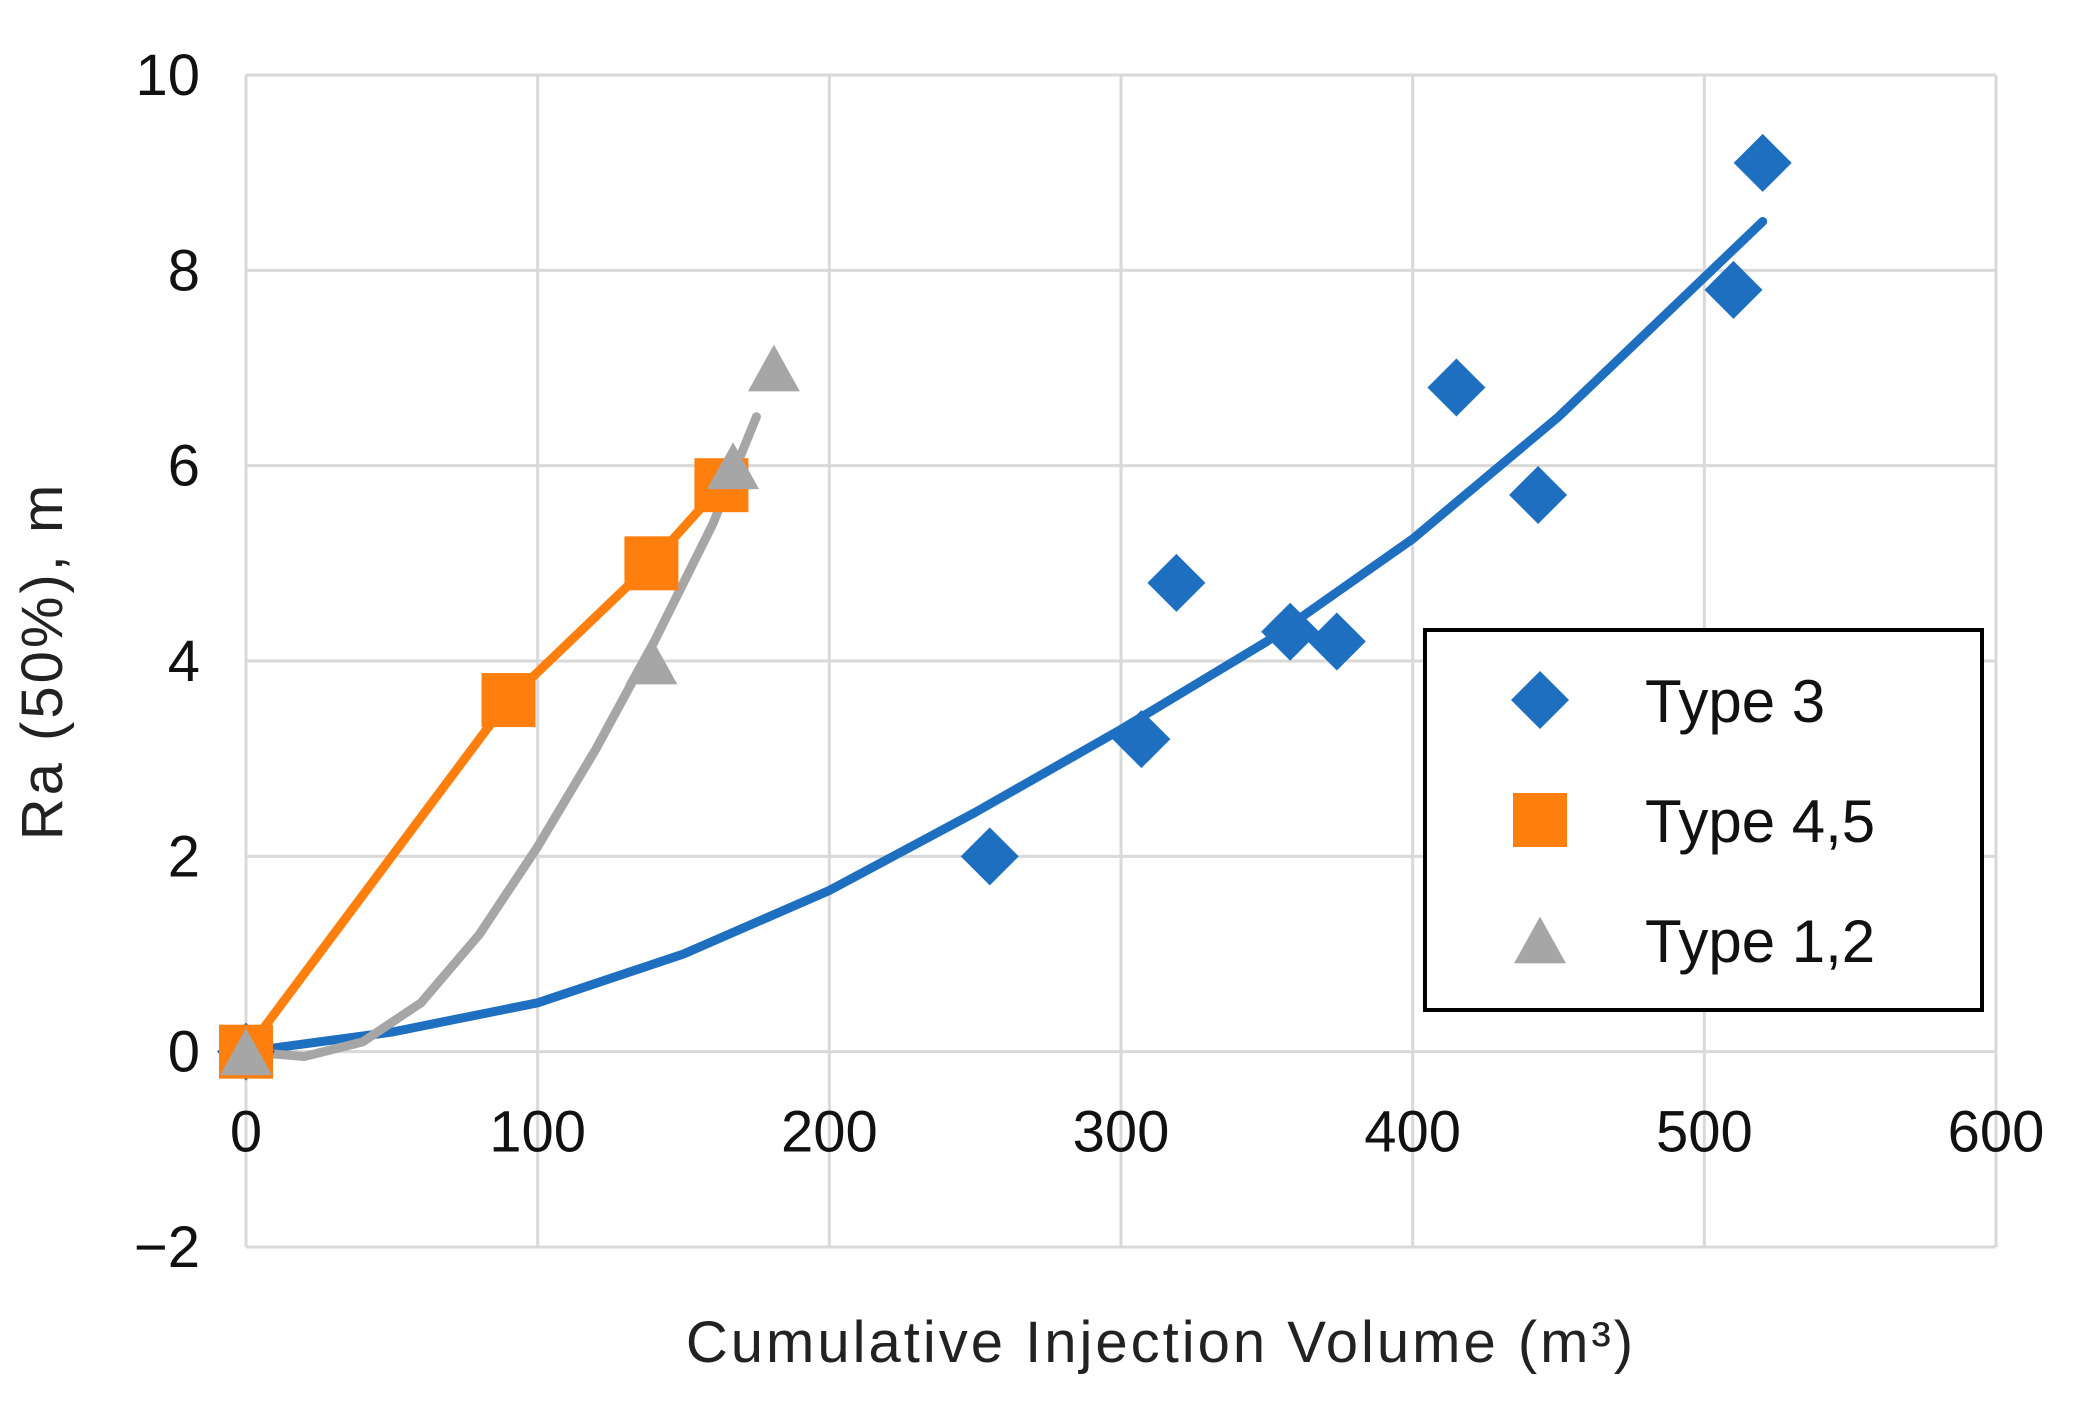 The width and height of the screenshot is (2088, 1420). Describe the element at coordinates (167, 75) in the screenshot. I see `y-tick-label: 10` at that location.